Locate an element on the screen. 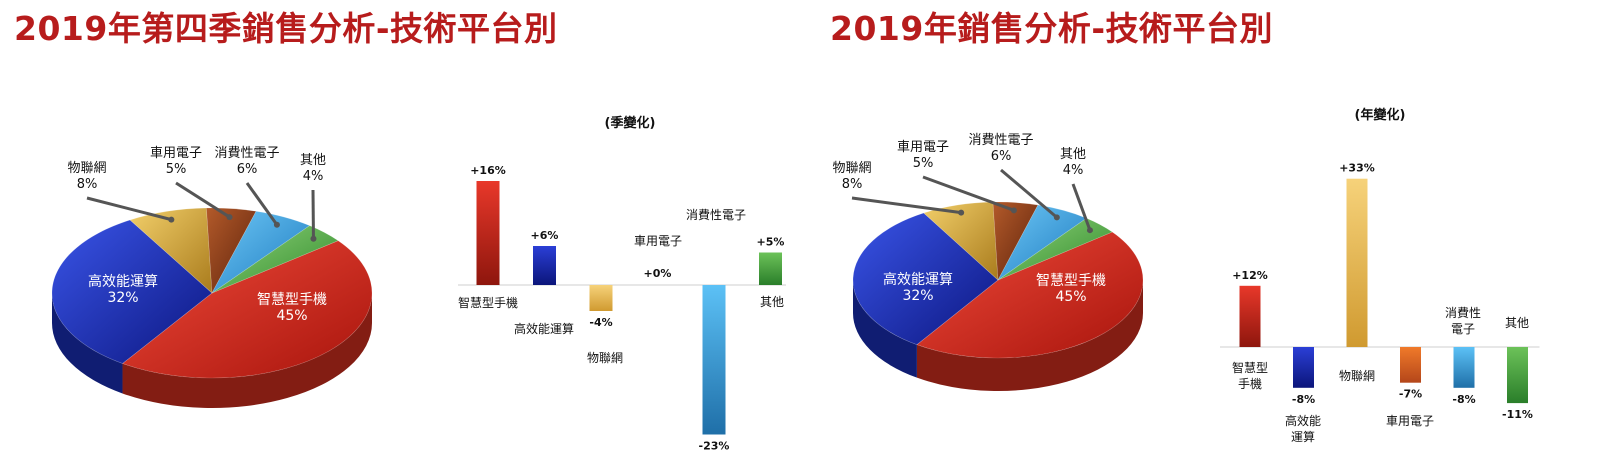 Image resolution: width=1600 pixels, height=473 pixels. bar-category-label: 消費性電子 is located at coordinates (716, 214).